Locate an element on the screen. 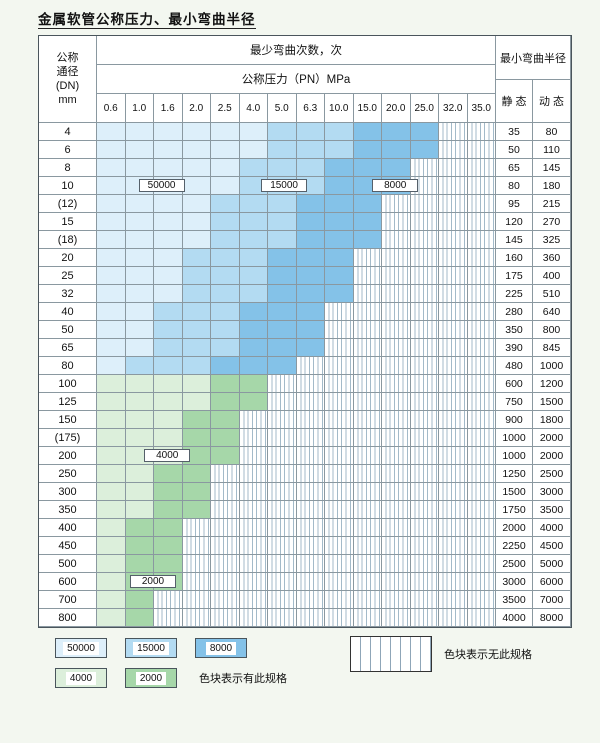  cycle-count-label: 50000 is located at coordinates (161, 185).